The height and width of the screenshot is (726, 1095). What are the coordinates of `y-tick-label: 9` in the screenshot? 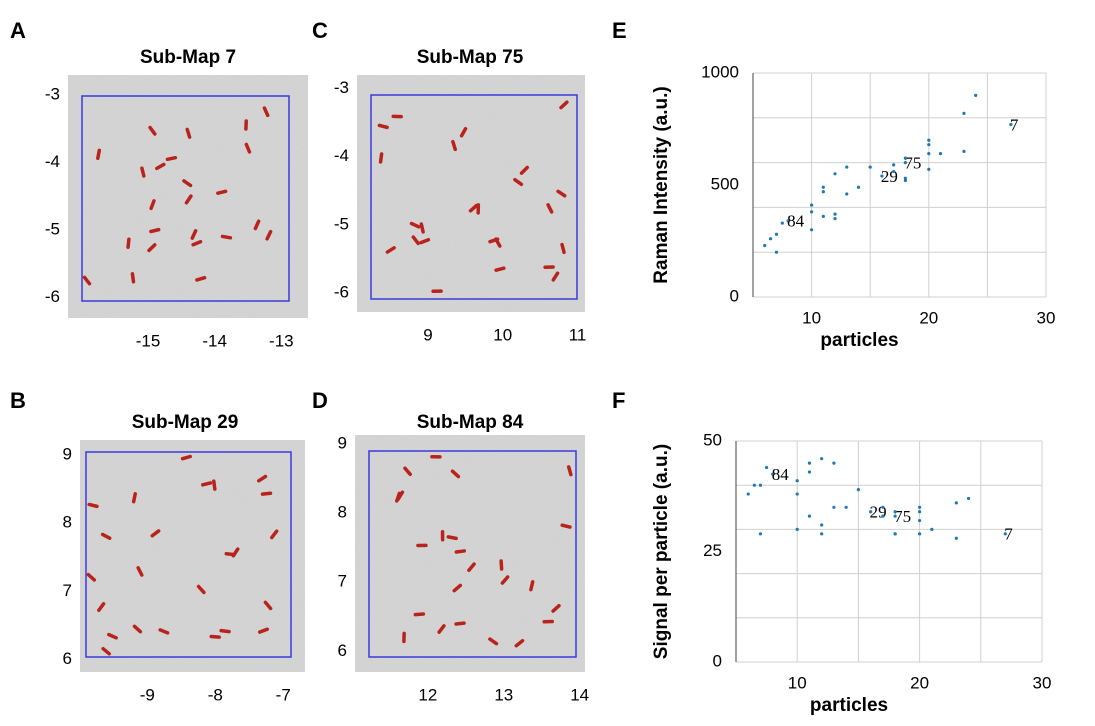 It's located at (67, 453).